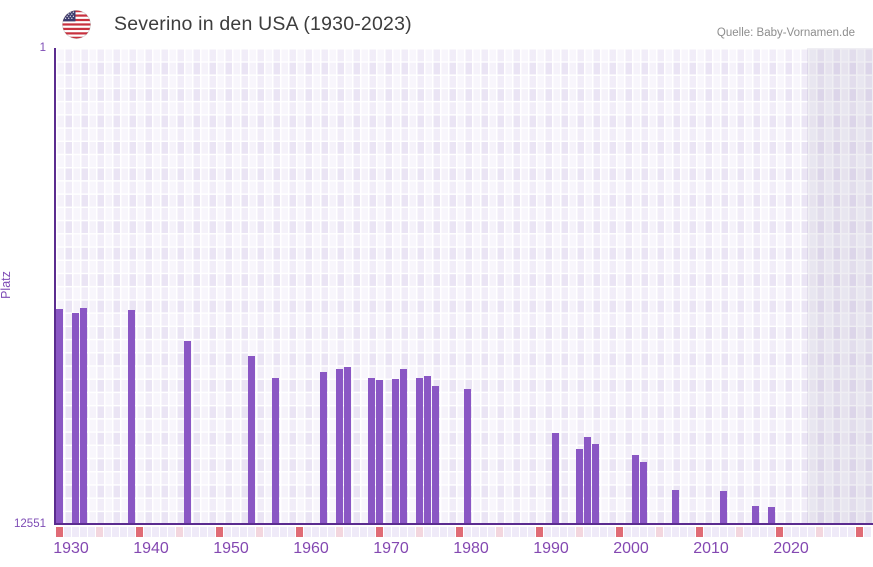 The height and width of the screenshot is (567, 873). Describe the element at coordinates (75, 418) in the screenshot. I see `bar-1932` at that location.